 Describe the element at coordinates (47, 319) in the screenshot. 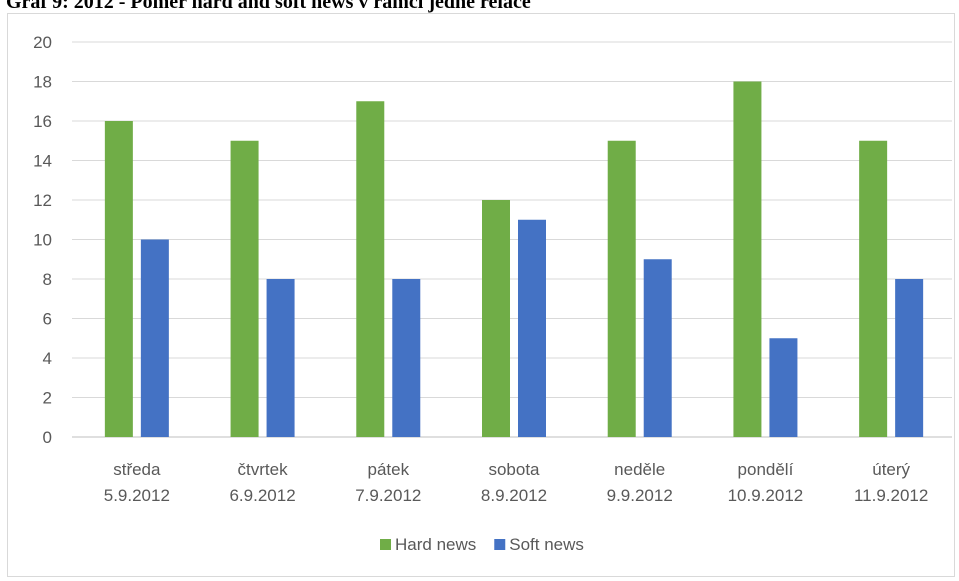

I see `y-tick-label: 6` at that location.